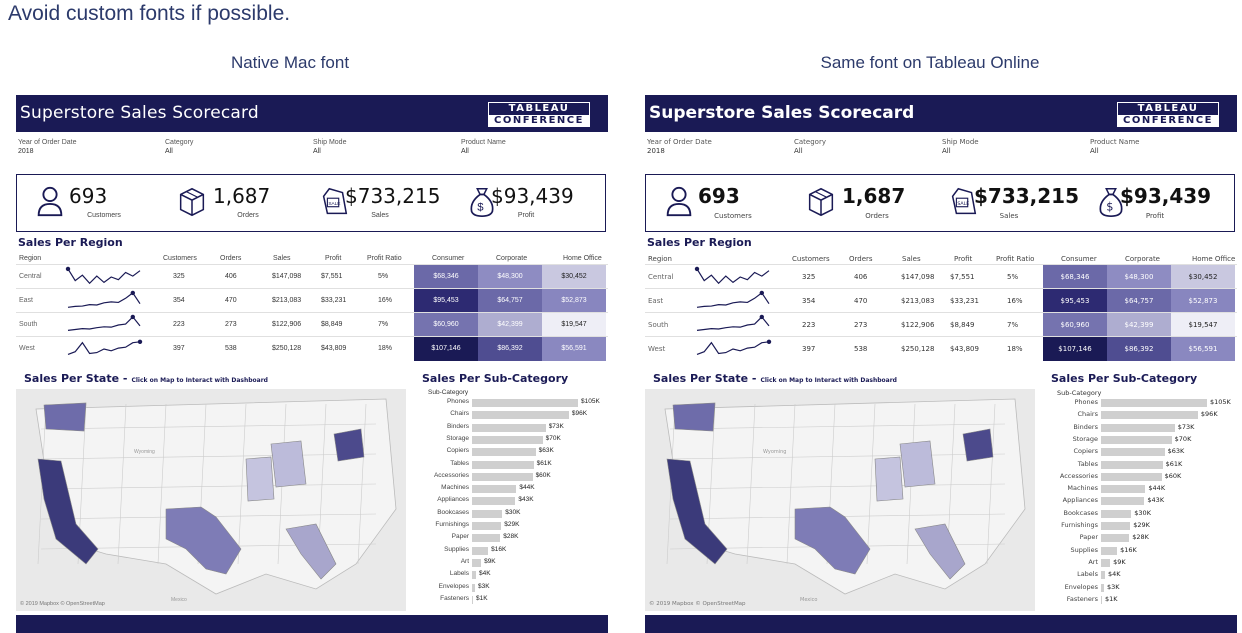  I want to click on segment-consumer: $68,346, so click(446, 277).